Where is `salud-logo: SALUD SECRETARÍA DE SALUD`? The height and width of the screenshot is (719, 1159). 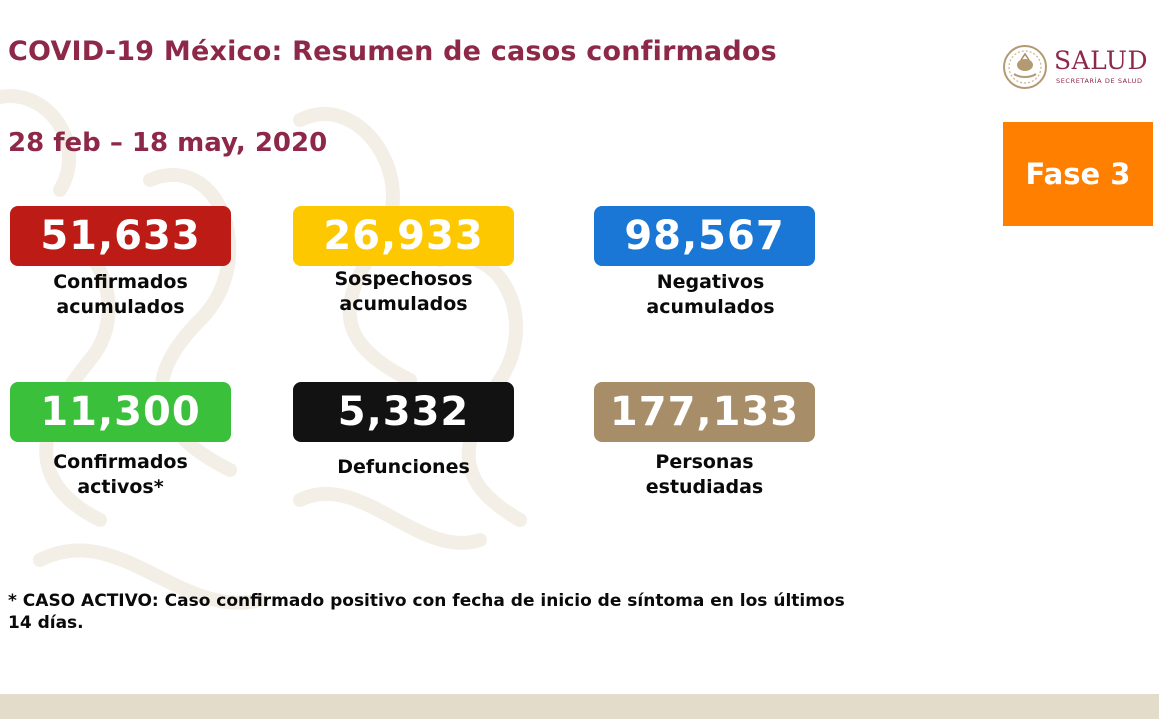 salud-logo: SALUD SECRETARÍA DE SALUD is located at coordinates (1079, 68).